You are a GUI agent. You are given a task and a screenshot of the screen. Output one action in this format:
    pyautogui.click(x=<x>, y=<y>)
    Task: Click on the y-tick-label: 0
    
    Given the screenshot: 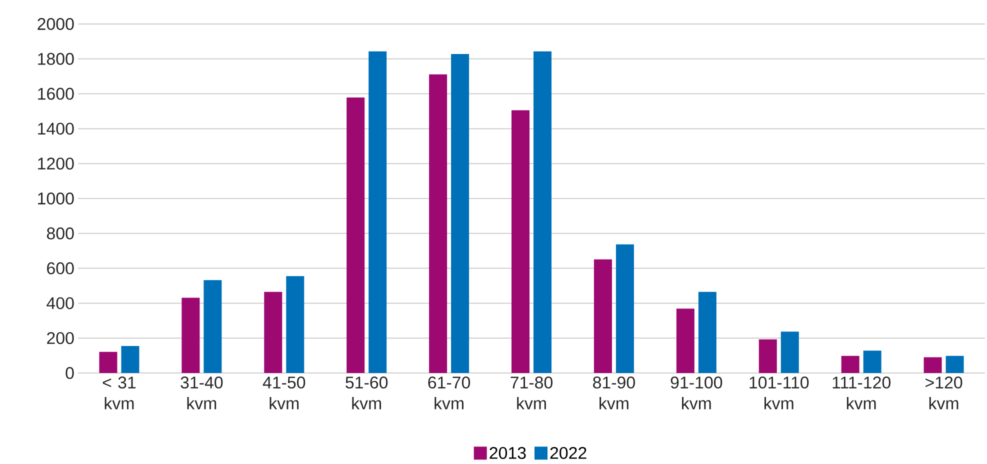 What is the action you would take?
    pyautogui.click(x=70, y=373)
    